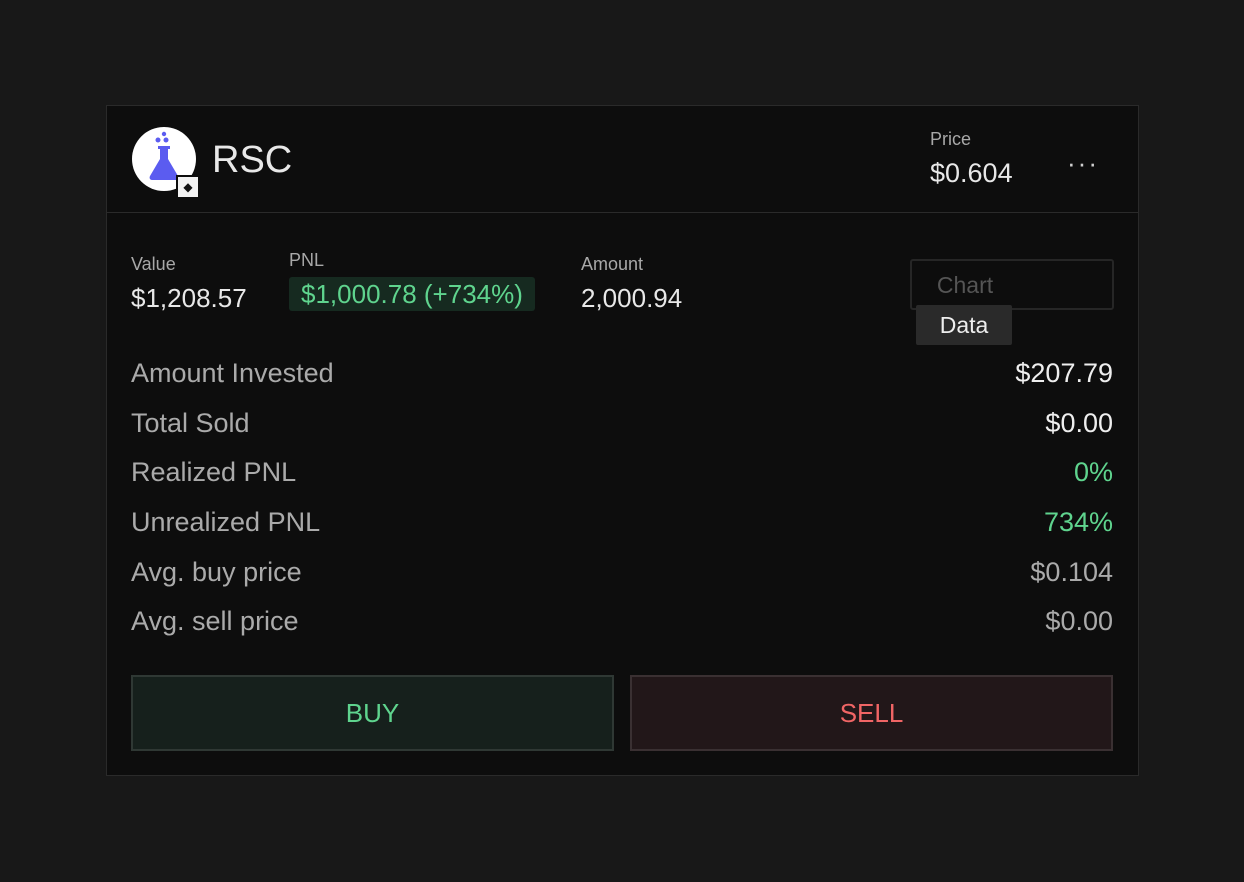 The height and width of the screenshot is (882, 1244). Describe the element at coordinates (216, 571) in the screenshot. I see `detail-label: Avg. buy price` at that location.